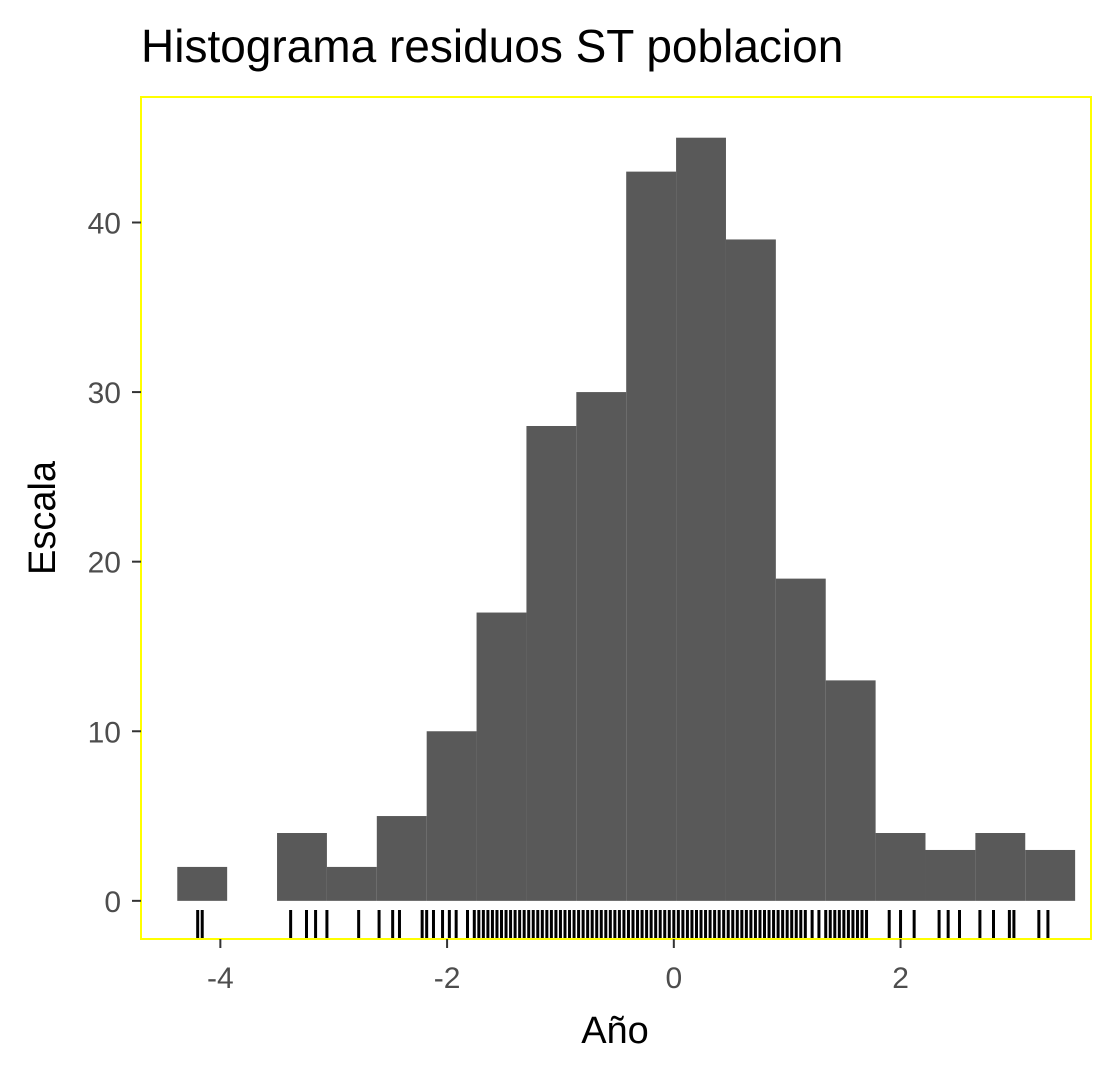  What do you see at coordinates (104, 563) in the screenshot?
I see `y-tick-label-2: 20` at bounding box center [104, 563].